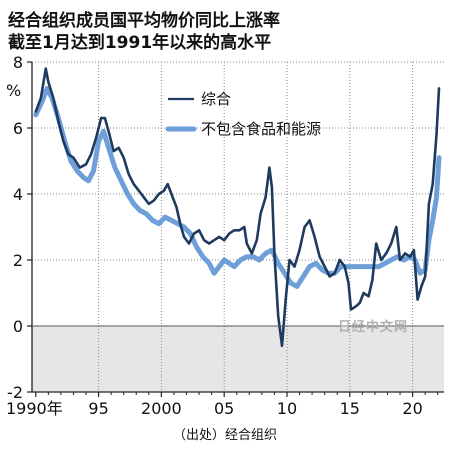 Image resolution: width=450 pixels, height=450 pixels. I want to click on x-tick-label: 05, so click(224, 408).